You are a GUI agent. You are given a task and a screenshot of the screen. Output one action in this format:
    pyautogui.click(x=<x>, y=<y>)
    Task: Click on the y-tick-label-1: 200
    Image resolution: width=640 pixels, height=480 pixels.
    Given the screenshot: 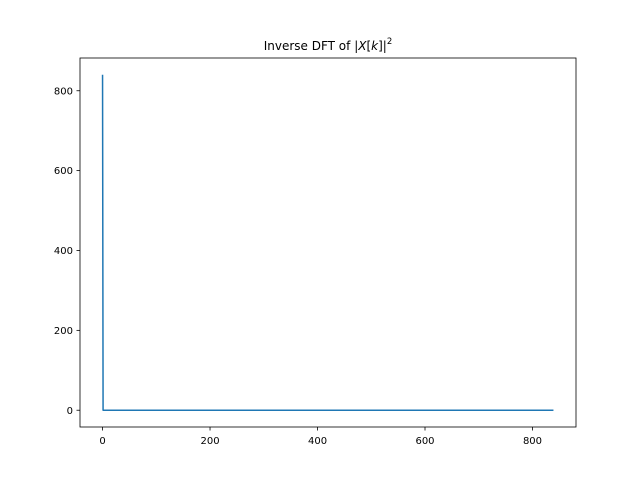 What is the action you would take?
    pyautogui.click(x=63, y=331)
    